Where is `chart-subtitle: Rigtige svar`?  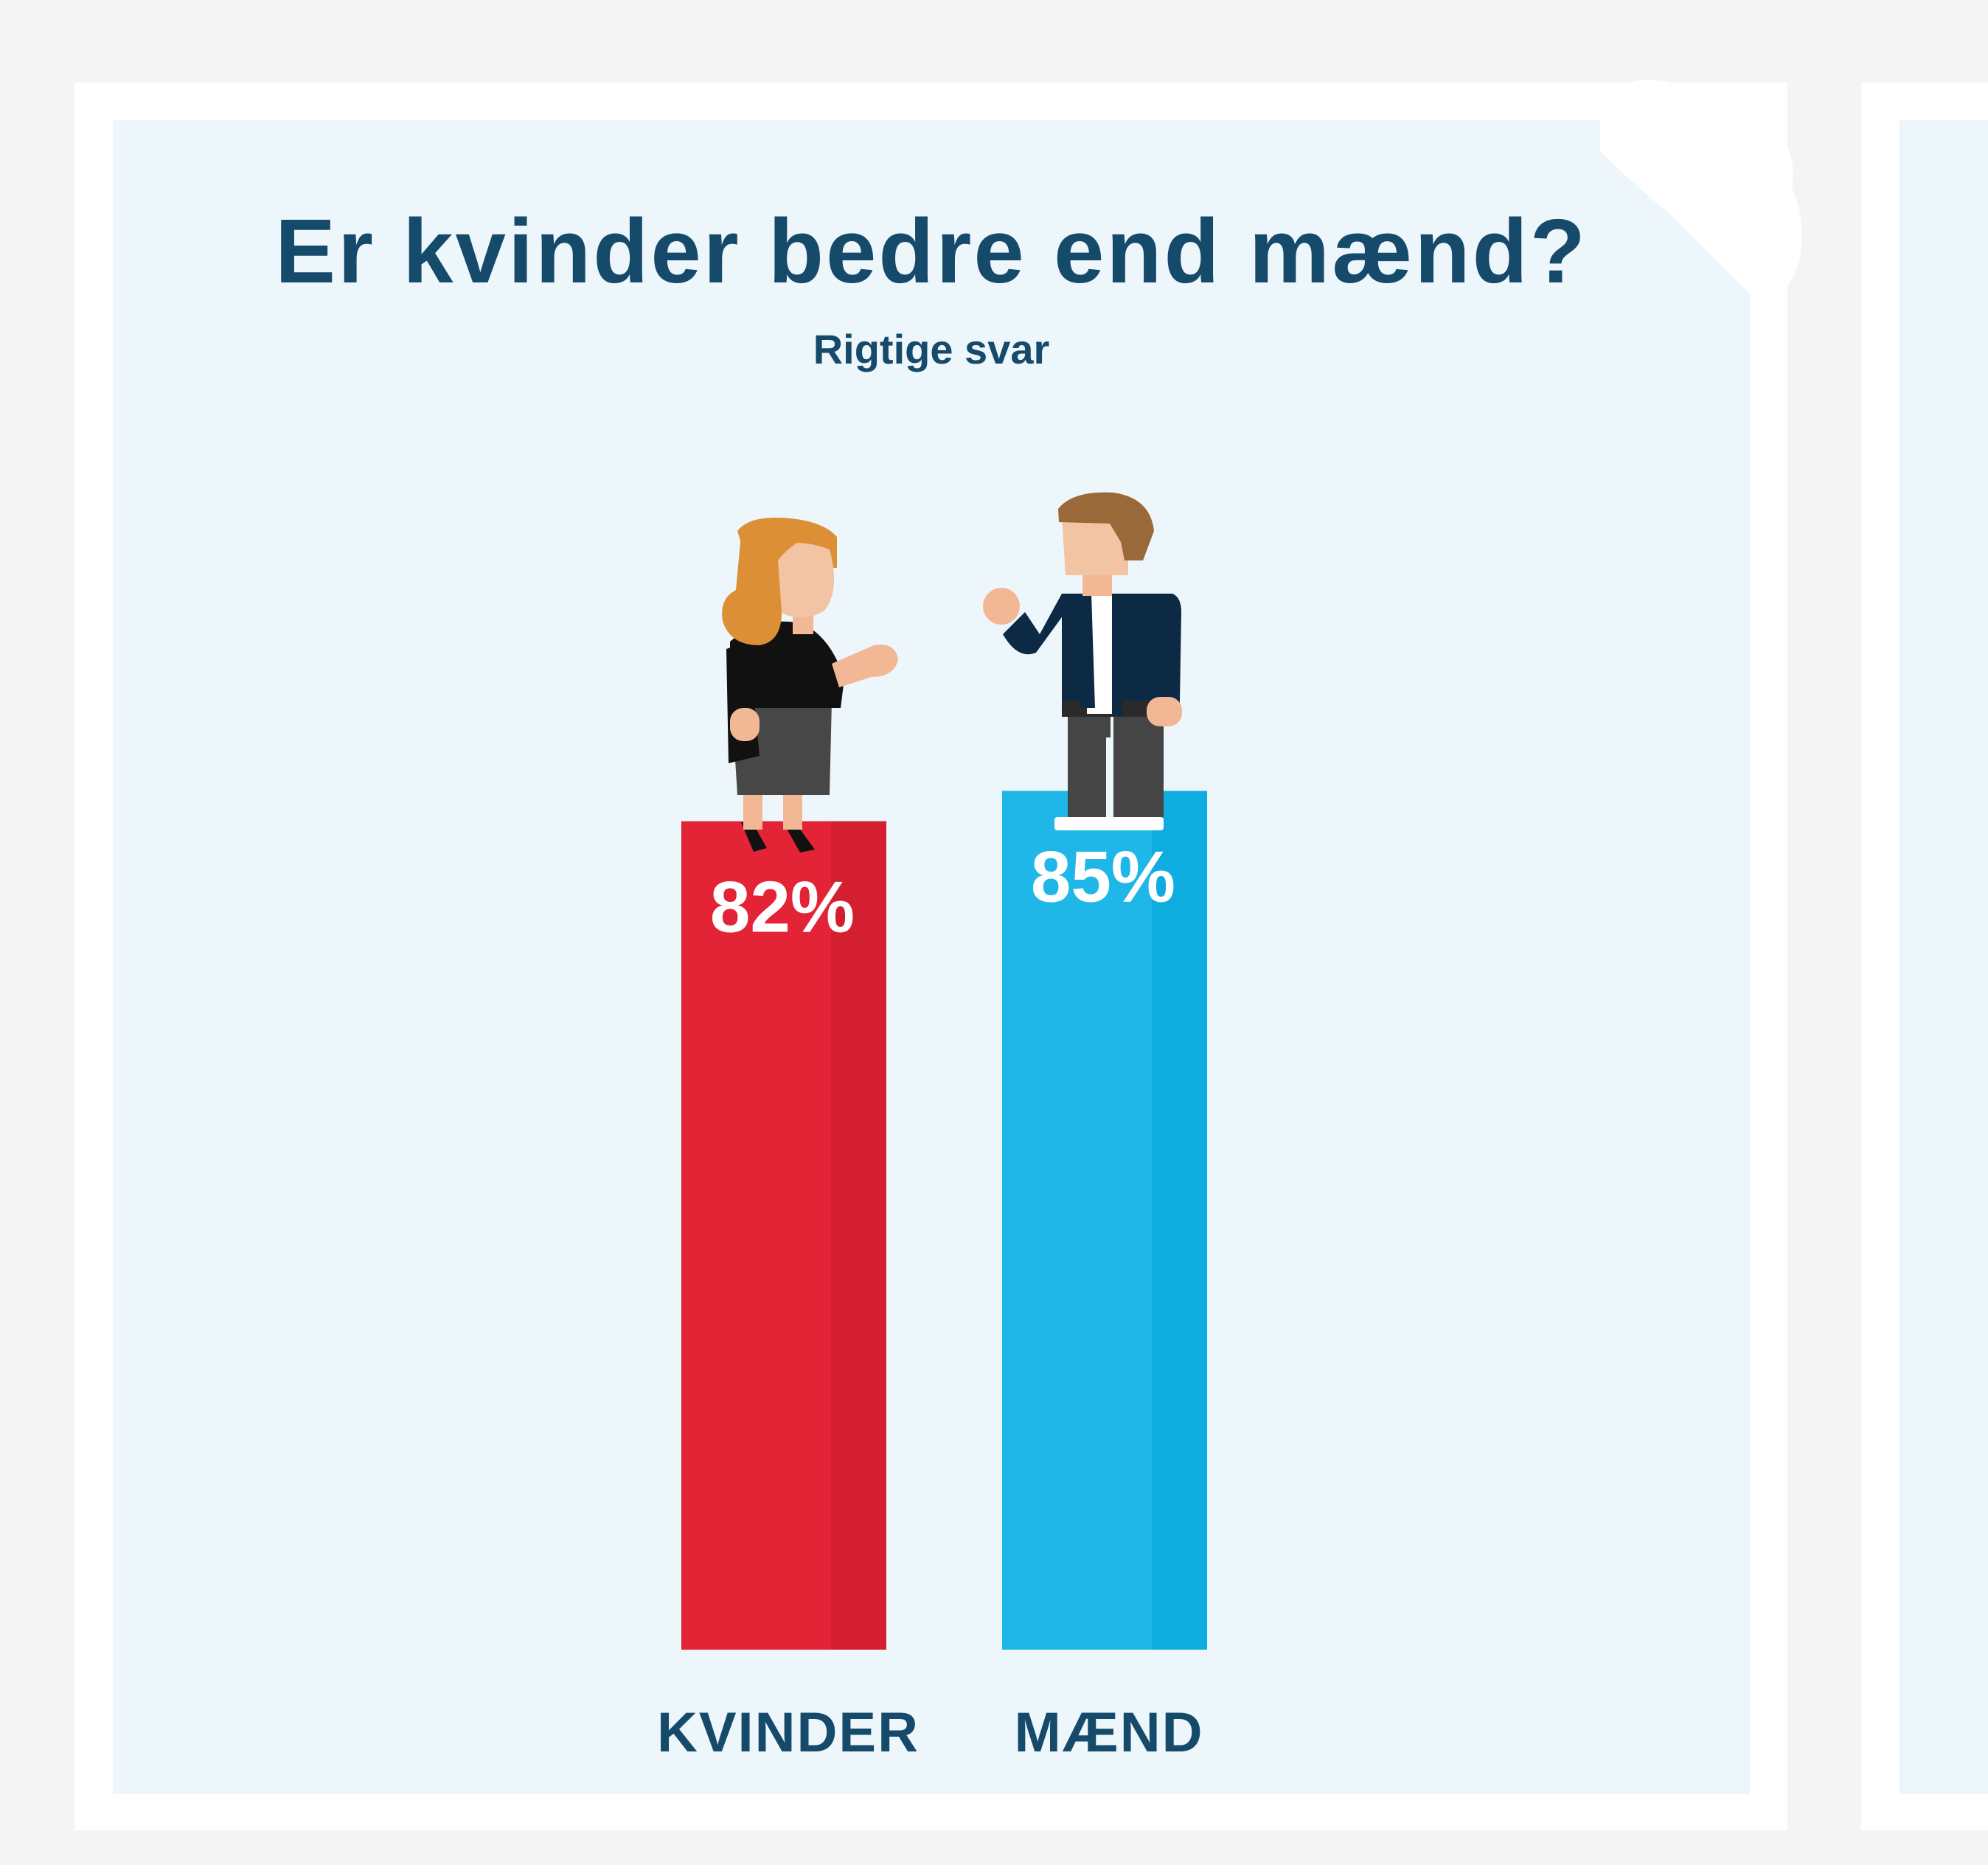 chart-subtitle: Rigtige svar is located at coordinates (931, 349).